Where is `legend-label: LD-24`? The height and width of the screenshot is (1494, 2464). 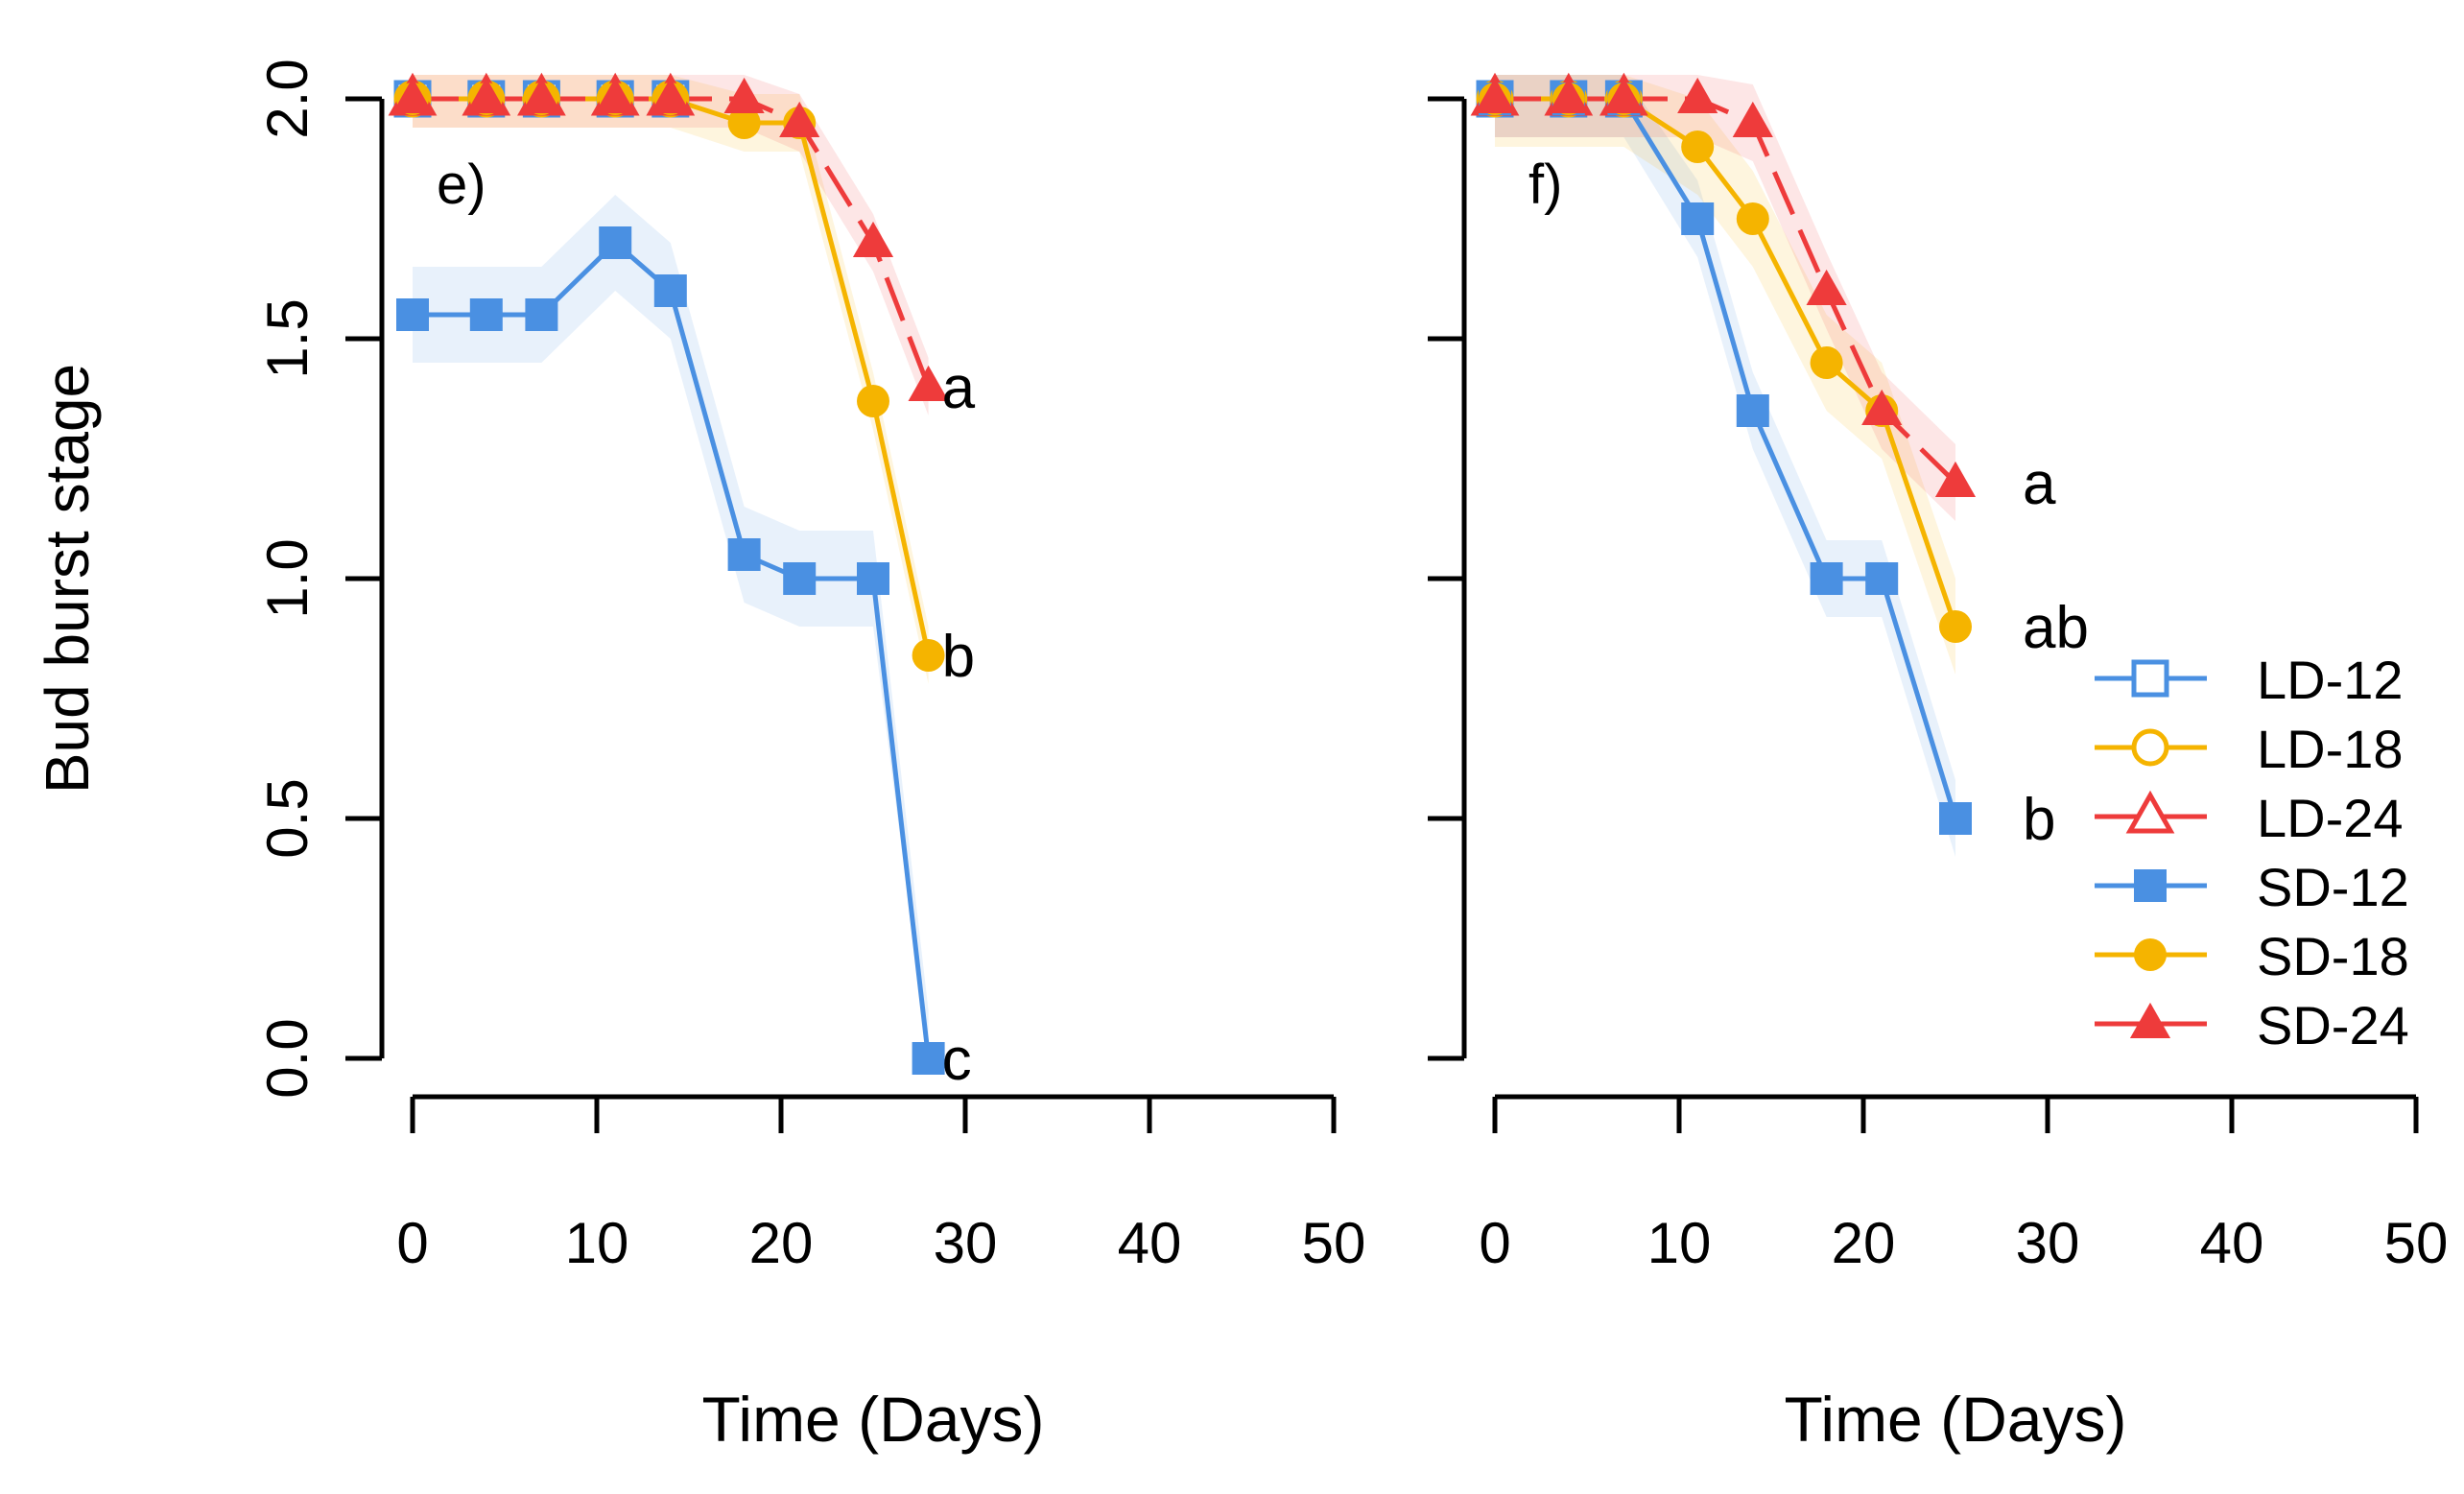
legend-label: LD-24 is located at coordinates (2330, 818).